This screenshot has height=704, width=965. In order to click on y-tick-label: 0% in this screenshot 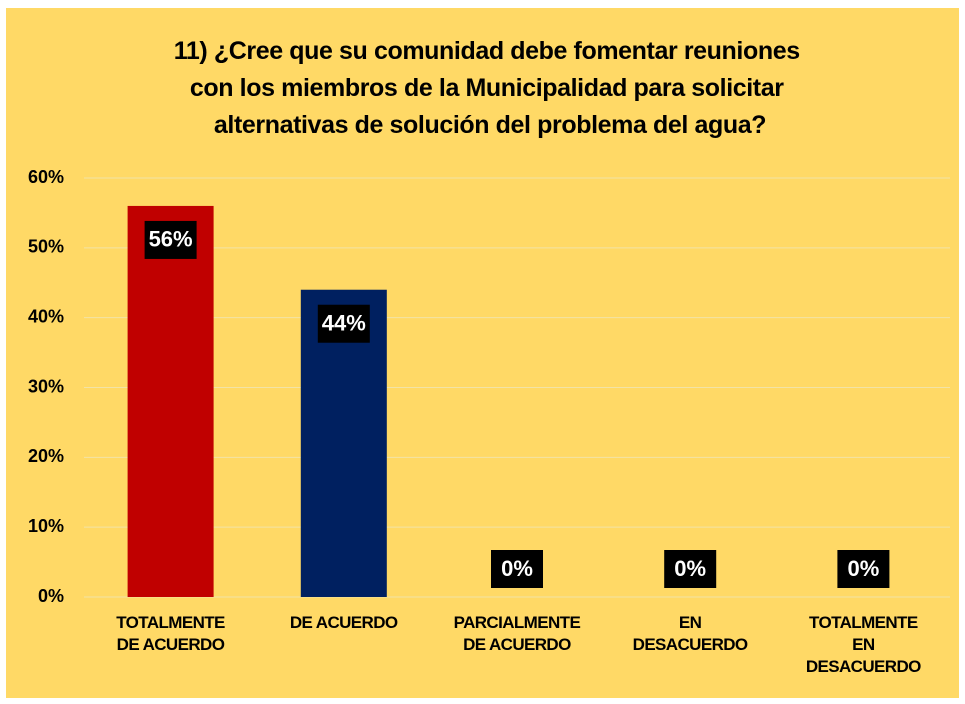, I will do `click(51, 596)`.